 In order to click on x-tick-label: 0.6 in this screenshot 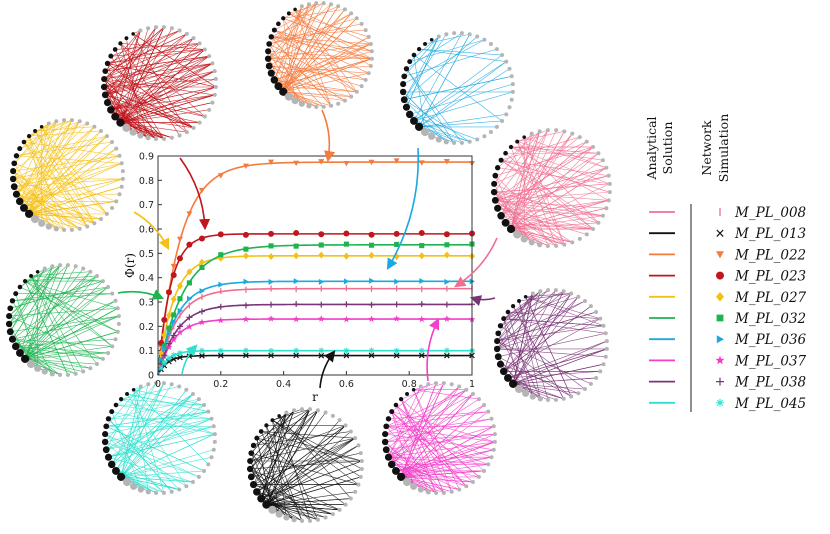, I will do `click(346, 384)`.